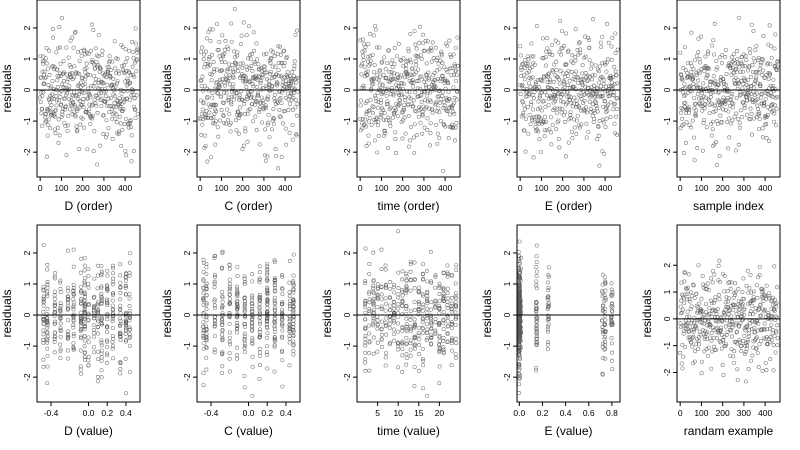  I want to click on x-tick-label: 400, so click(765, 413).